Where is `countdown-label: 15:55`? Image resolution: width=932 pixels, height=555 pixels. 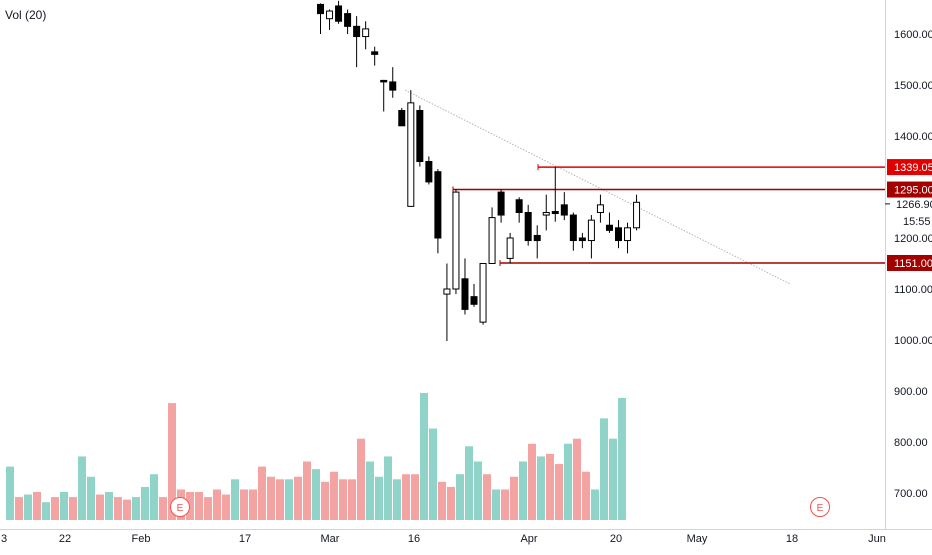 countdown-label: 15:55 is located at coordinates (917, 222).